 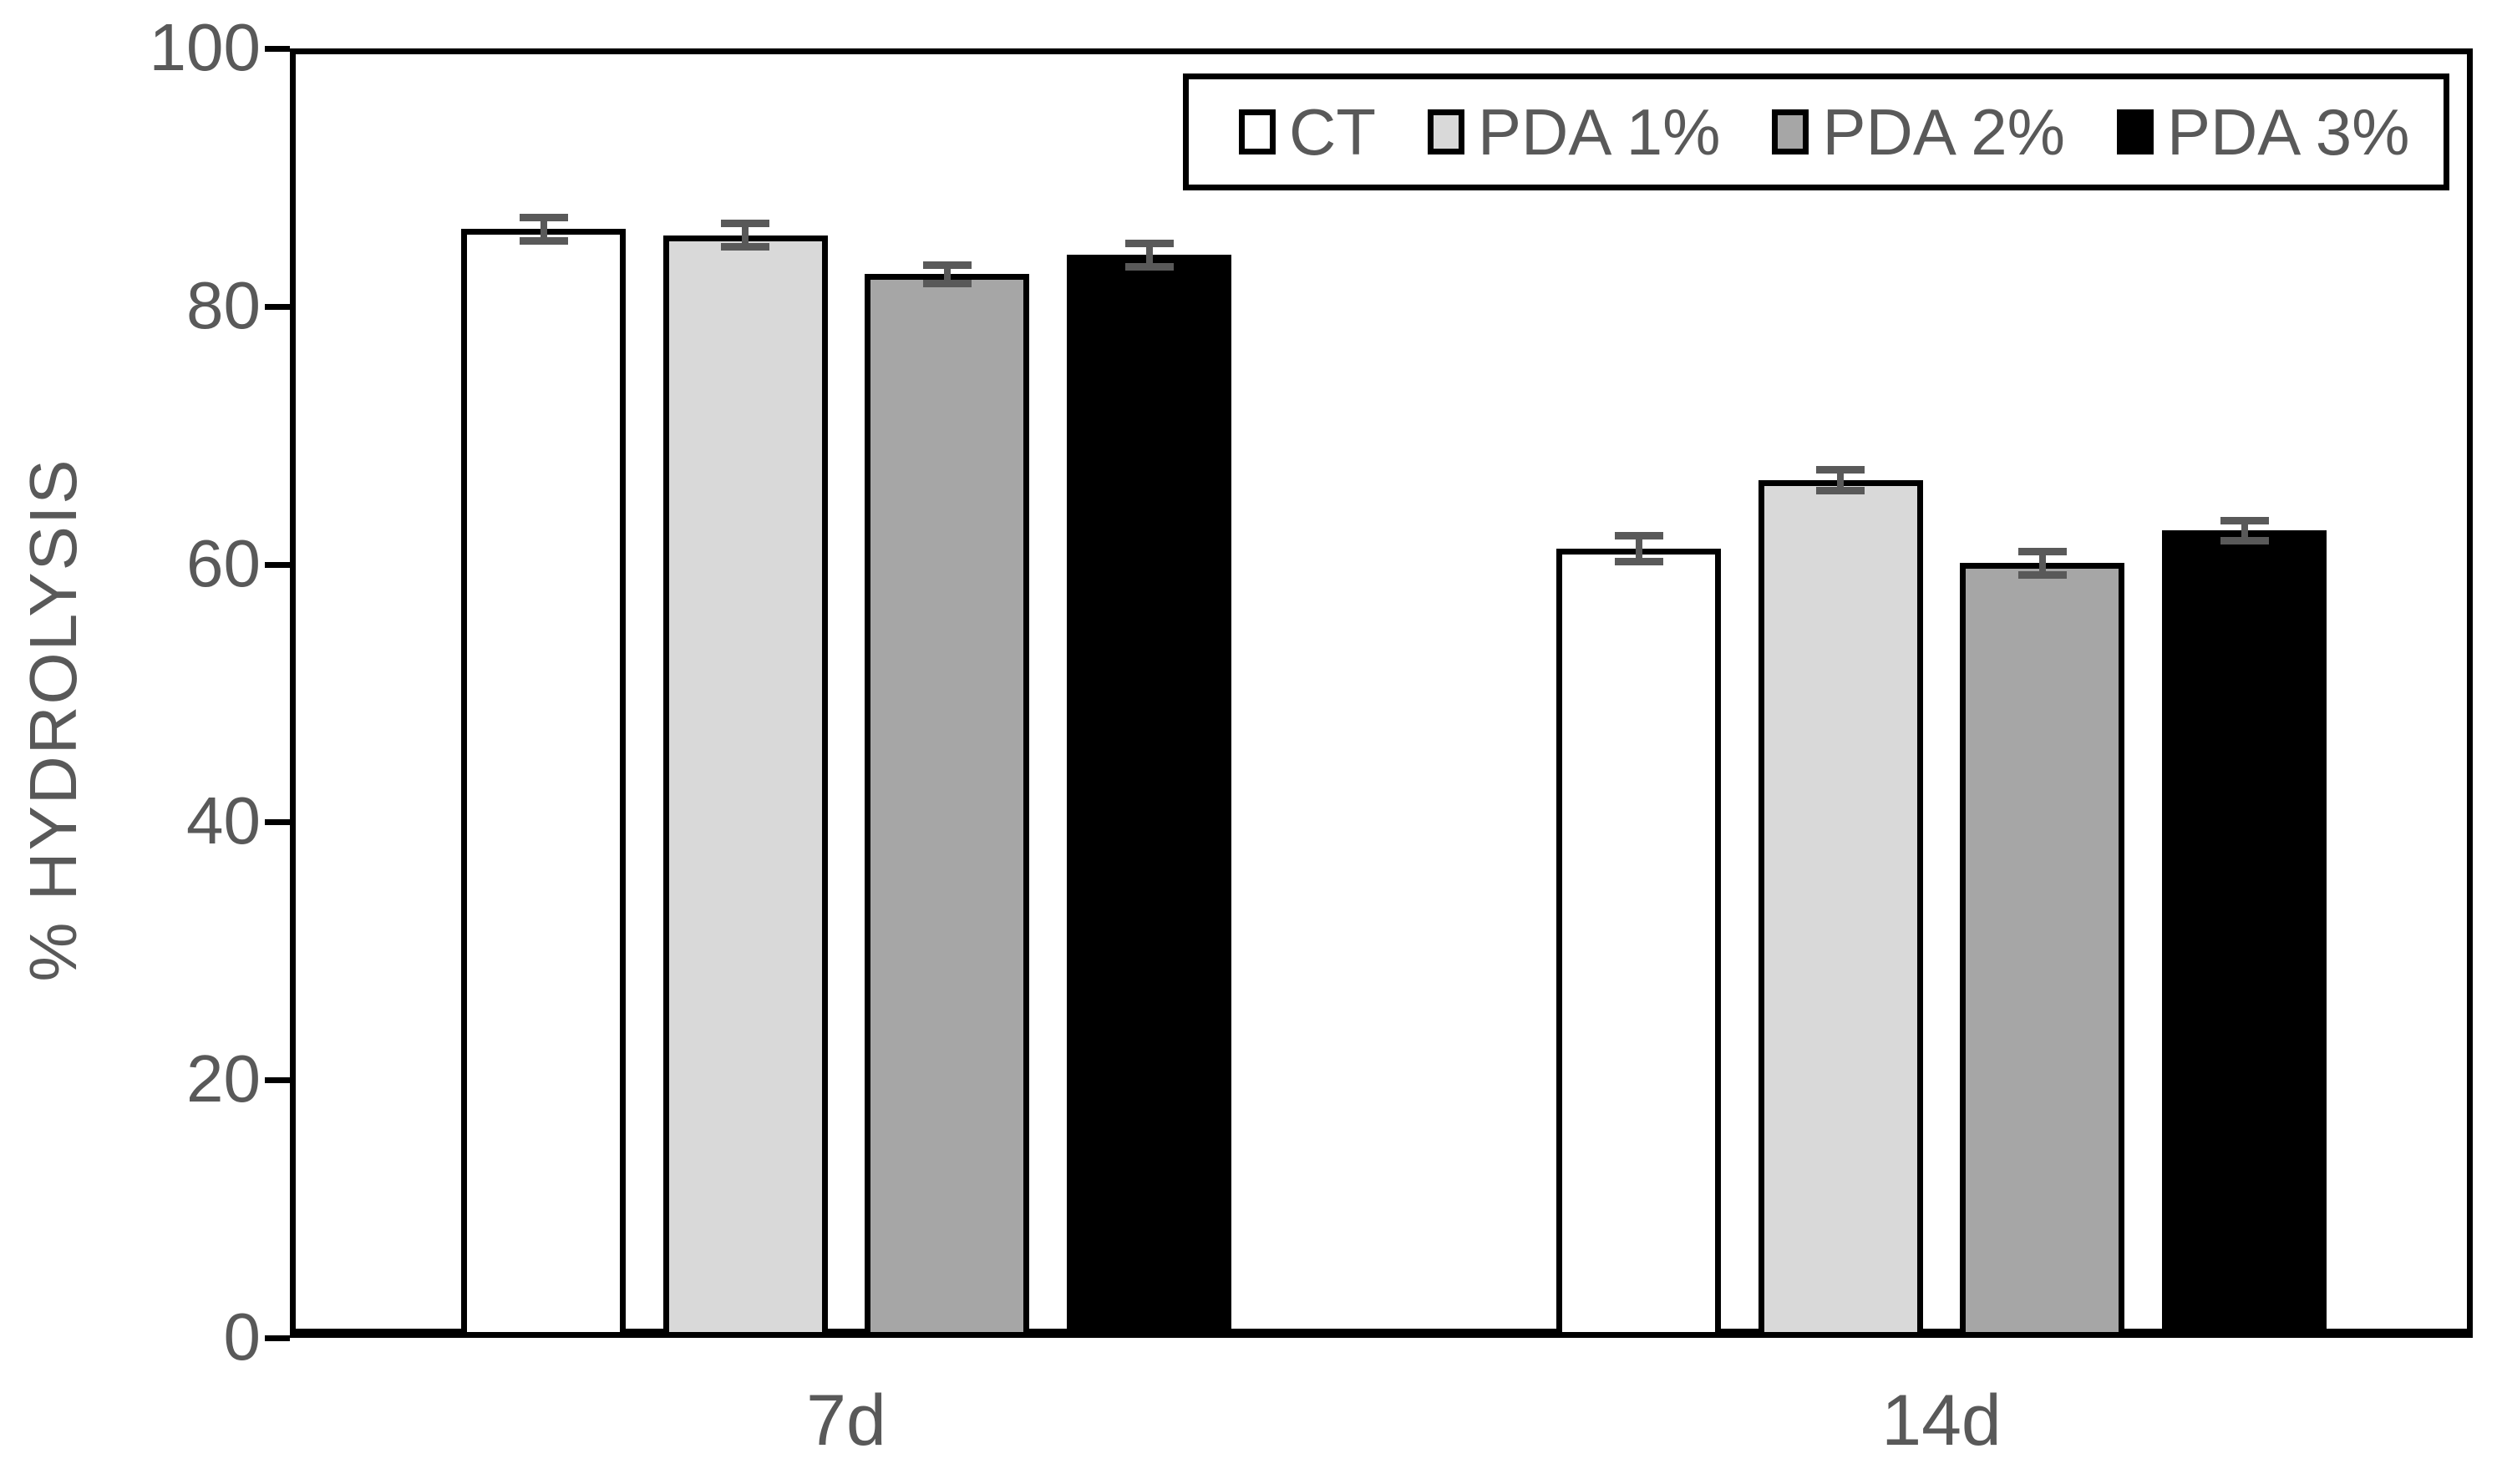 I want to click on legend-item-pda-3%: PDA 3%, so click(x=2263, y=132).